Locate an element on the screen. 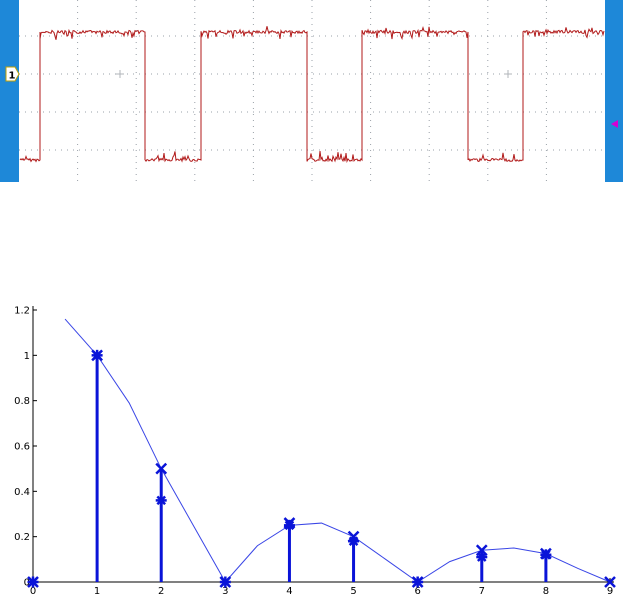 The height and width of the screenshot is (602, 623). trigger-level-marker is located at coordinates (614, 124).